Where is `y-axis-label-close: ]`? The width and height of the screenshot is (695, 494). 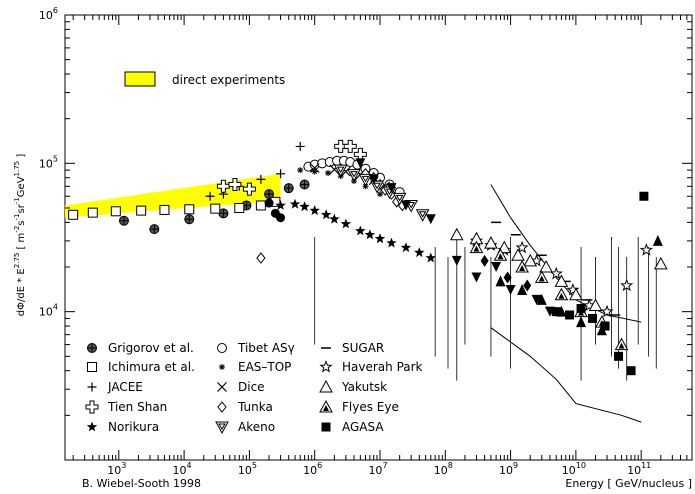
y-axis-label-close: ] is located at coordinates (21, 157).